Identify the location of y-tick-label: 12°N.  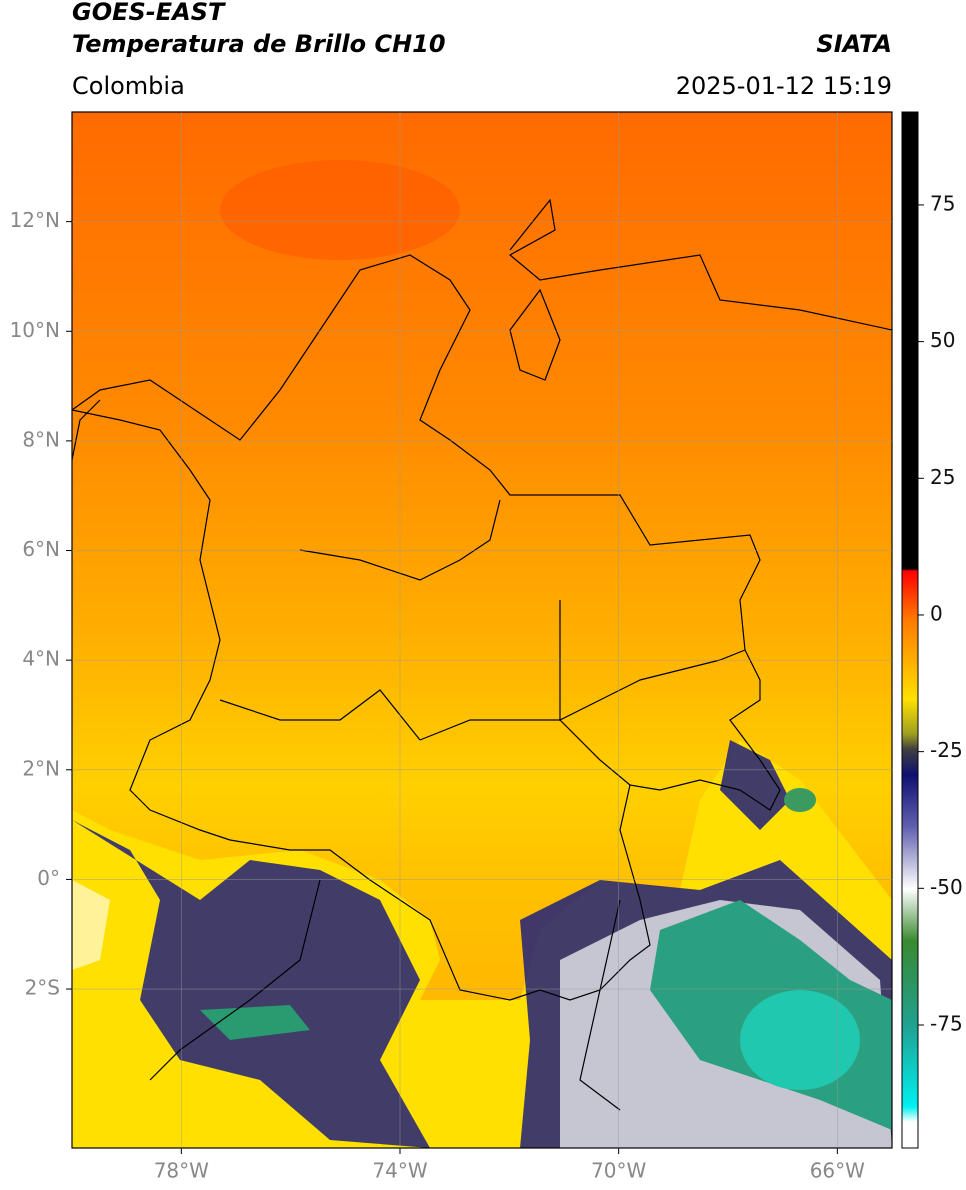
(35, 220).